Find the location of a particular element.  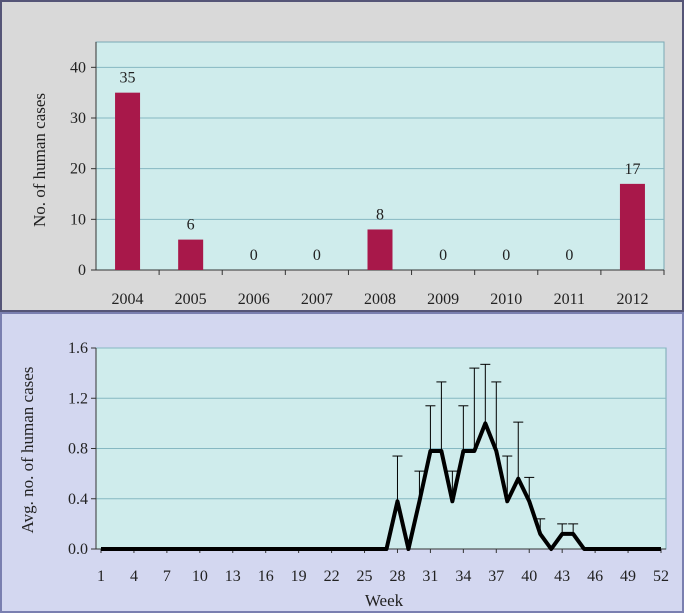

bar-x-tick-label: 2007 is located at coordinates (317, 299).